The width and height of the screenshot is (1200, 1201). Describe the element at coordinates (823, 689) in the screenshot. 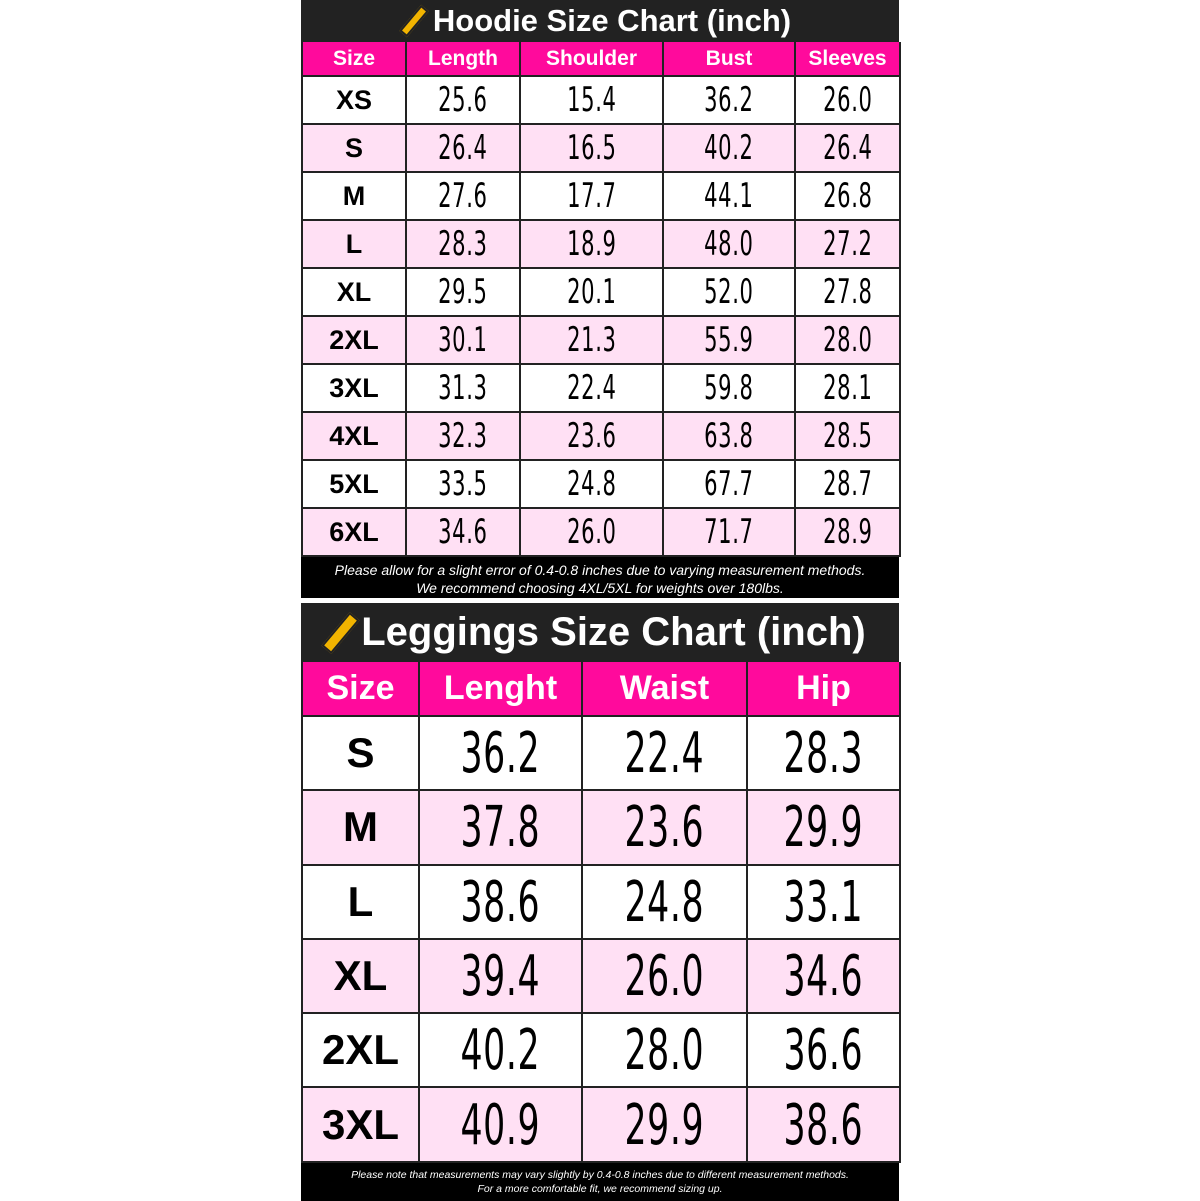

I see `column-header: Hip` at that location.